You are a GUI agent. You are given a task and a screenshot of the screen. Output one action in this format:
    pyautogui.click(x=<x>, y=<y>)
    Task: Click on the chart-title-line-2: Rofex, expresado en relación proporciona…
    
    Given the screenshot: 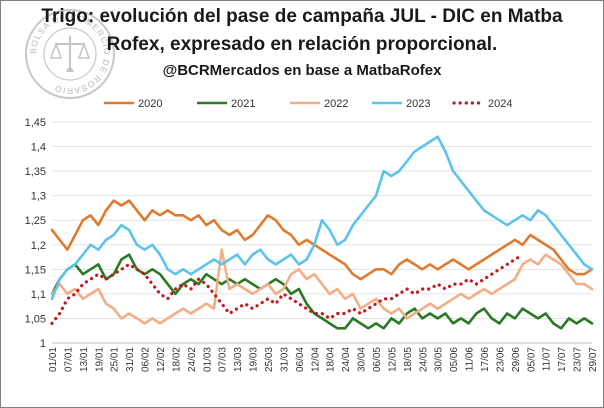 What is the action you would take?
    pyautogui.click(x=302, y=44)
    